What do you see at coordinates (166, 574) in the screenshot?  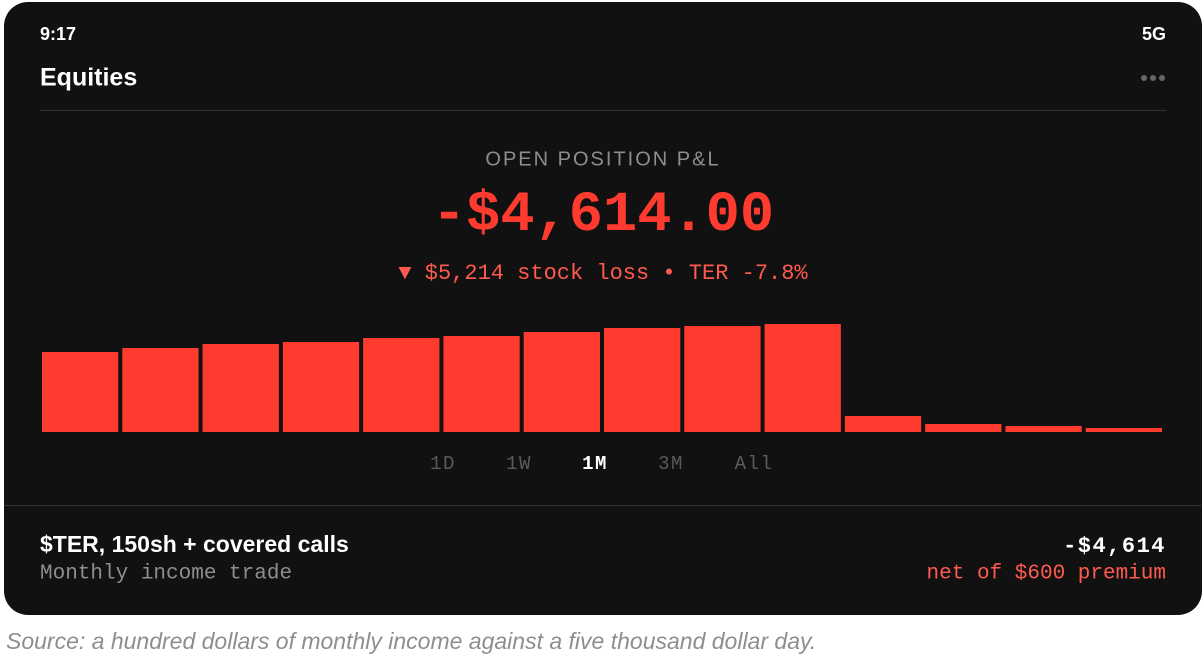 I see `position-subtitle: Monthly income trade` at bounding box center [166, 574].